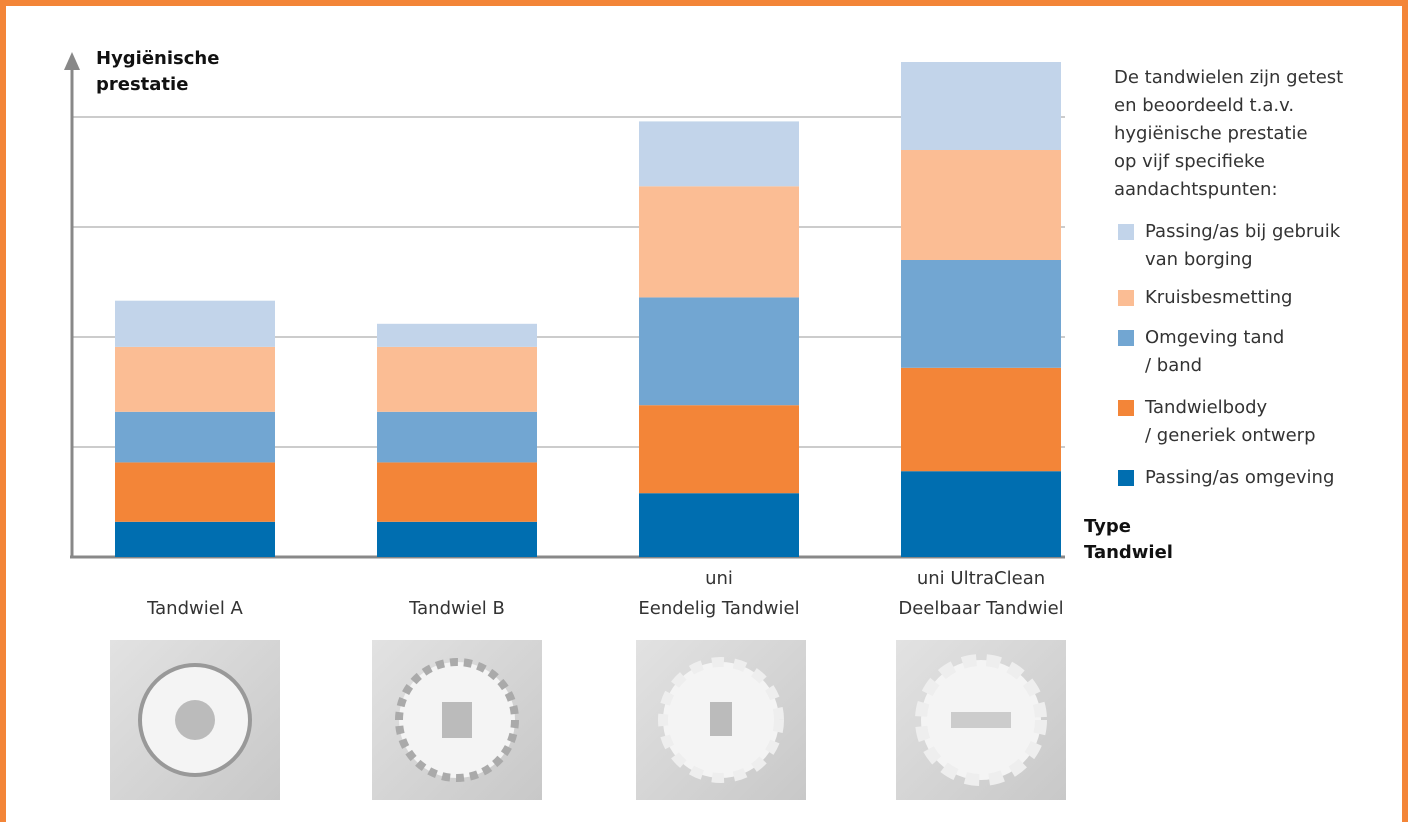 The height and width of the screenshot is (822, 1408). Describe the element at coordinates (1240, 477) in the screenshot. I see `legend-label: Passing/as omgeving` at that location.